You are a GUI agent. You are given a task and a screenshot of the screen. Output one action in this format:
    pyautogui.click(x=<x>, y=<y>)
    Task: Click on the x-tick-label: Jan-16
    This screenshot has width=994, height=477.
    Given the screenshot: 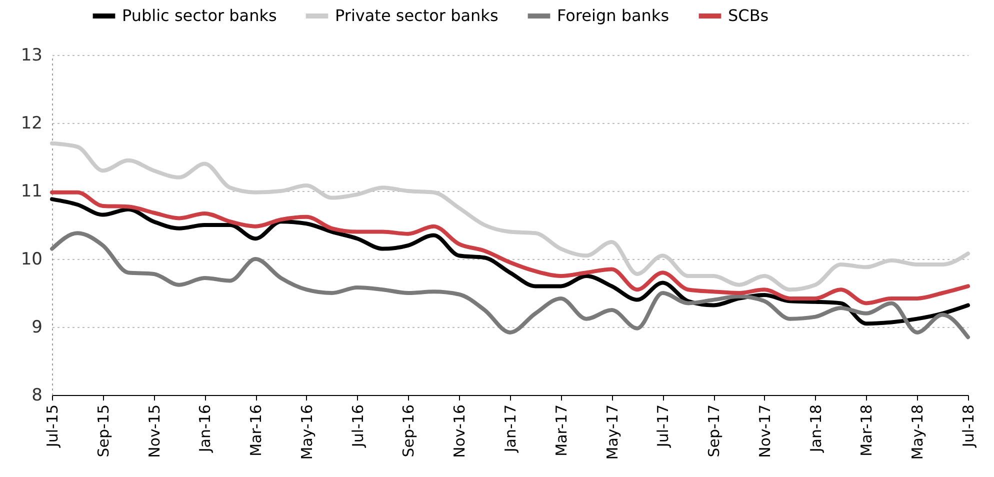 What is the action you would take?
    pyautogui.click(x=205, y=429)
    